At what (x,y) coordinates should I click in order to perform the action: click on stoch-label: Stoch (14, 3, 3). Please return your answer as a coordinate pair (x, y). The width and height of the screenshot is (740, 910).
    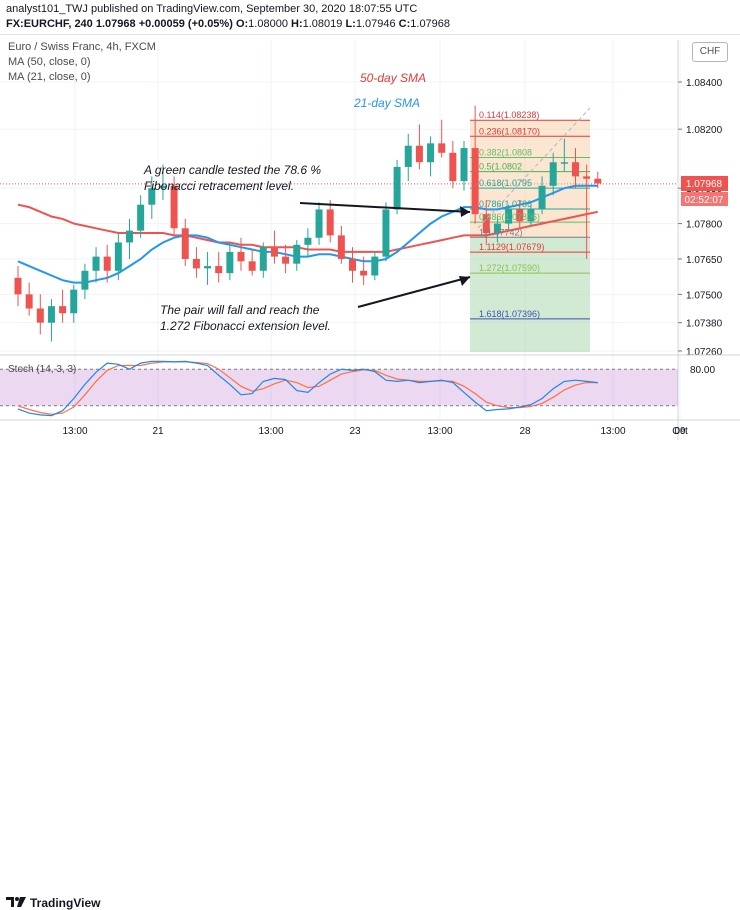
    Looking at the image, I should click on (42, 369).